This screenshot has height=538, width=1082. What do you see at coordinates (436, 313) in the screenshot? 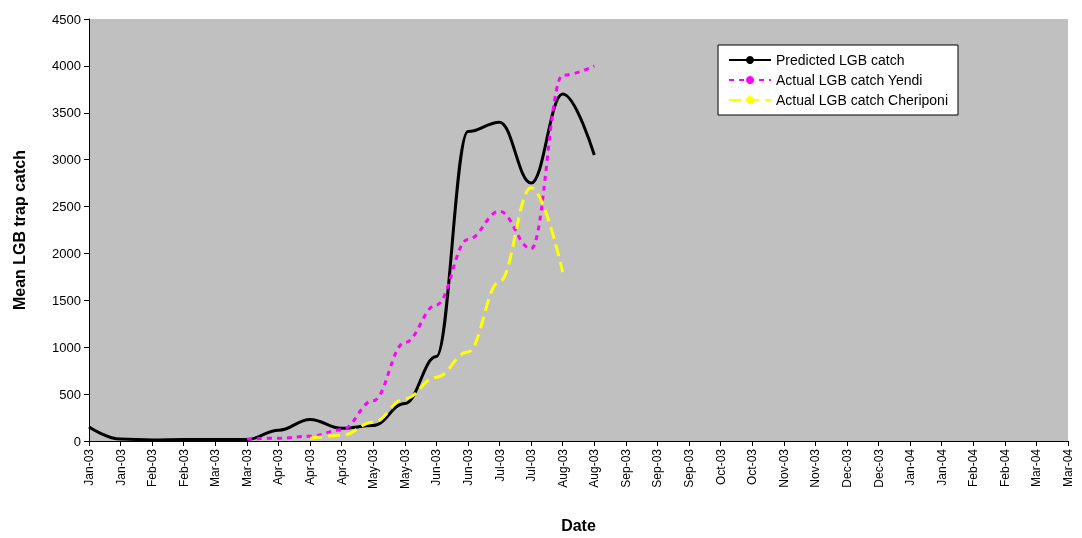
I see `line-series` at bounding box center [436, 313].